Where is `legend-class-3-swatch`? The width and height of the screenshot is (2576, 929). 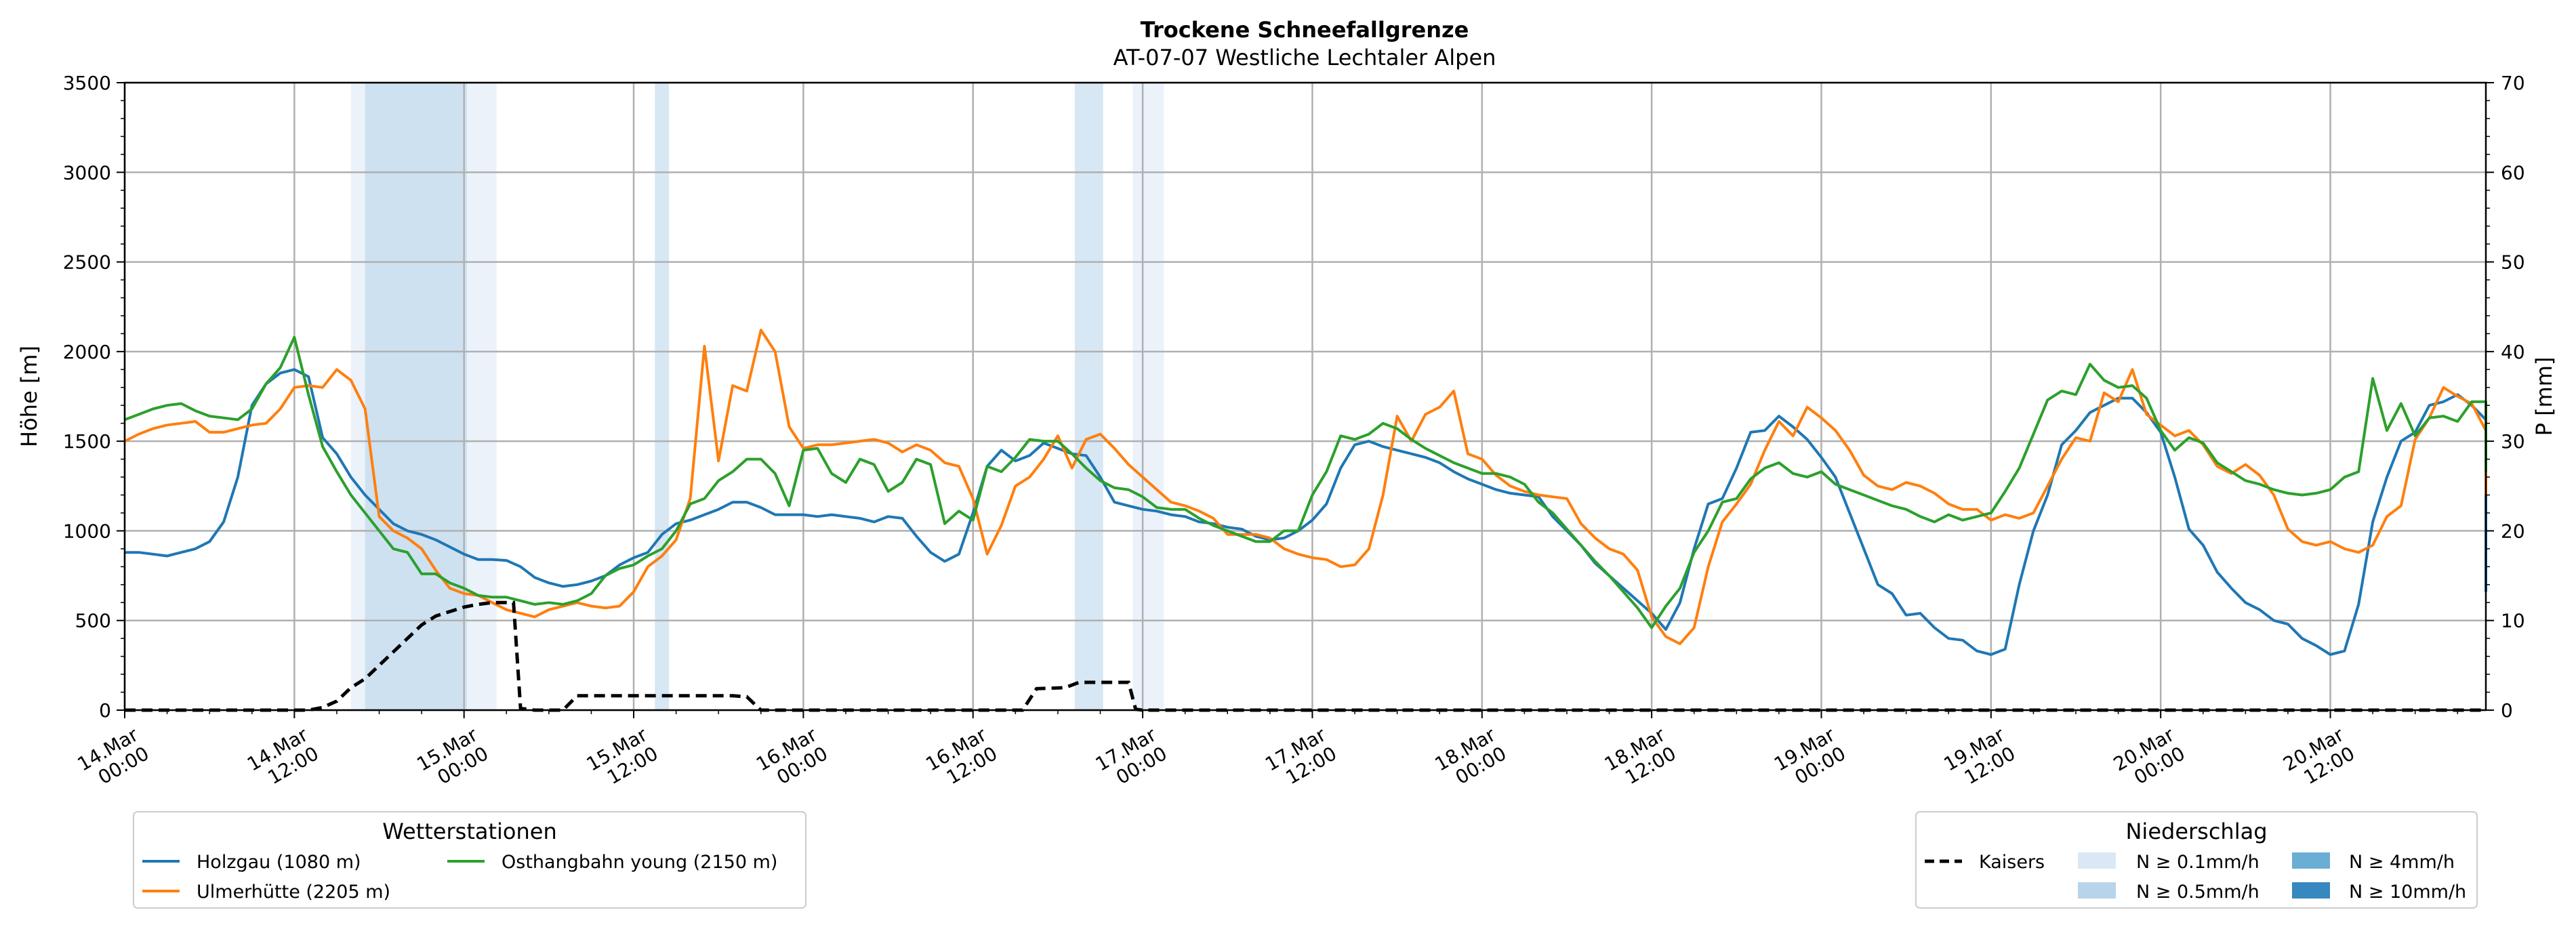
legend-class-3-swatch is located at coordinates (2311, 890).